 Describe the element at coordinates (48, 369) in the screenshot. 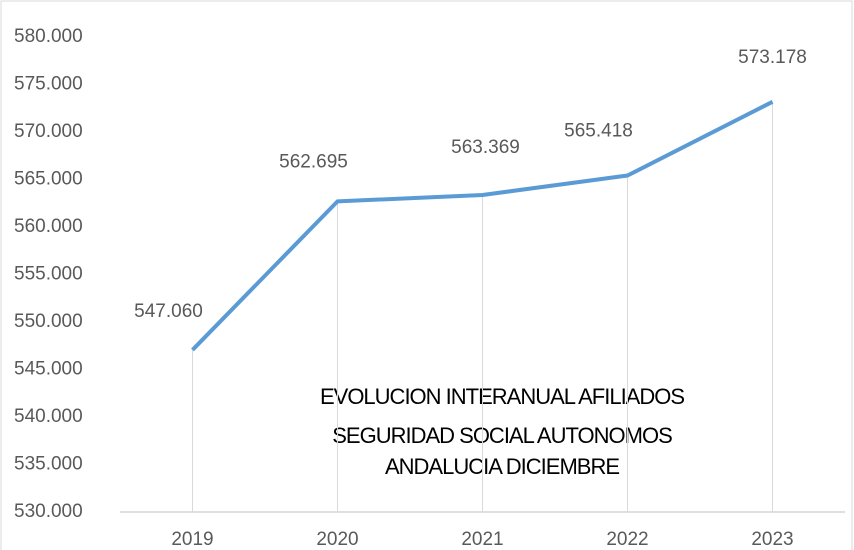

I see `y-tick-label: 545.000` at that location.